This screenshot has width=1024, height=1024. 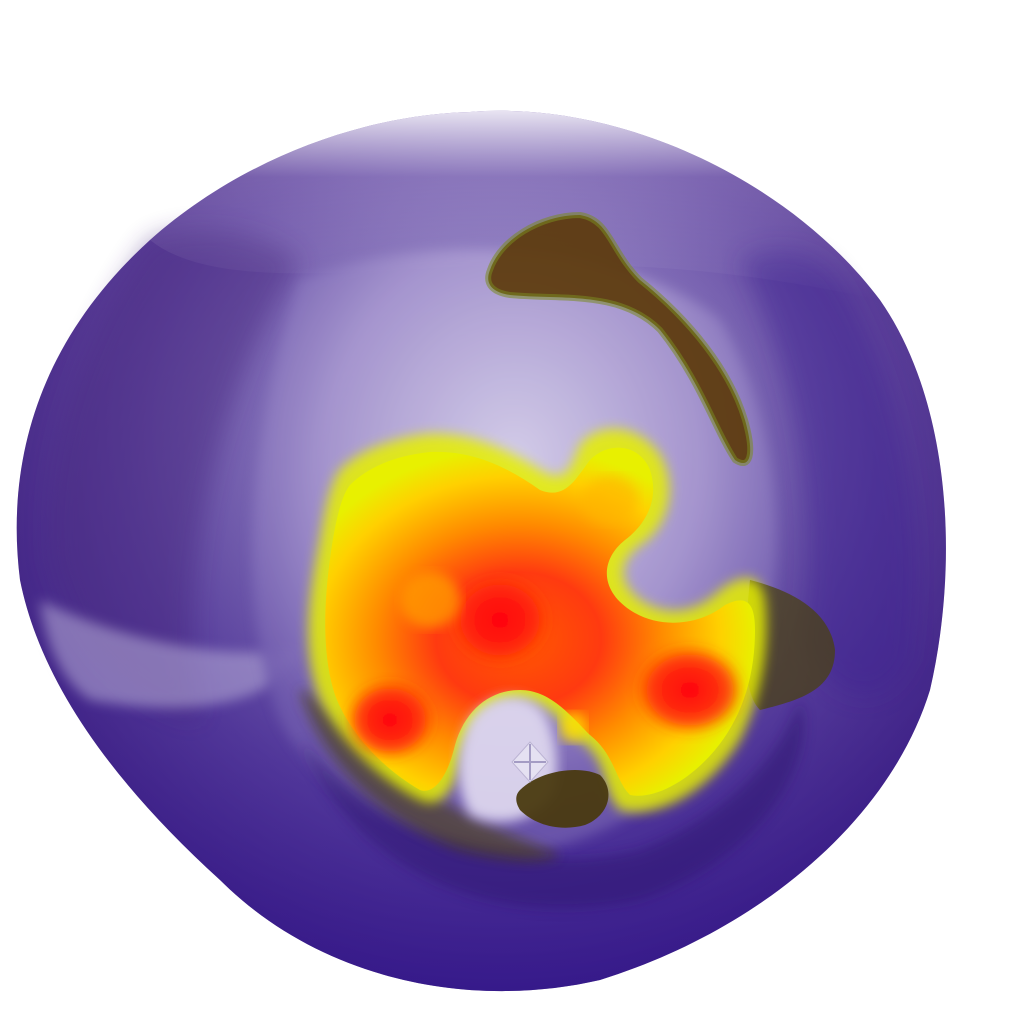 What do you see at coordinates (530, 762) in the screenshot?
I see `crosshair-diamond-icon` at bounding box center [530, 762].